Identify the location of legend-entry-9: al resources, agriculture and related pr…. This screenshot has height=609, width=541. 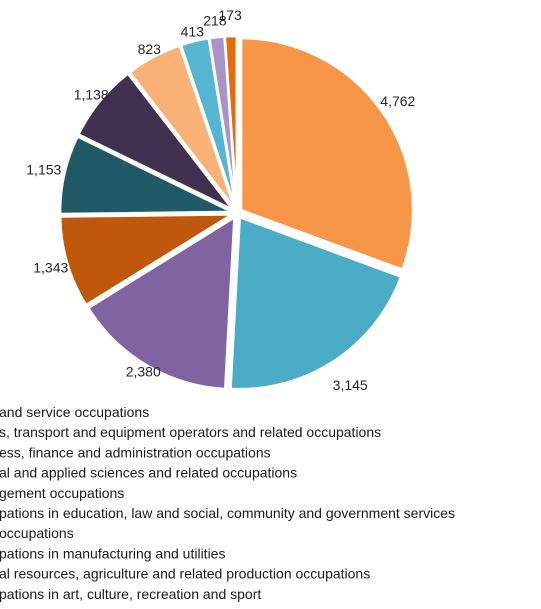
(185, 574).